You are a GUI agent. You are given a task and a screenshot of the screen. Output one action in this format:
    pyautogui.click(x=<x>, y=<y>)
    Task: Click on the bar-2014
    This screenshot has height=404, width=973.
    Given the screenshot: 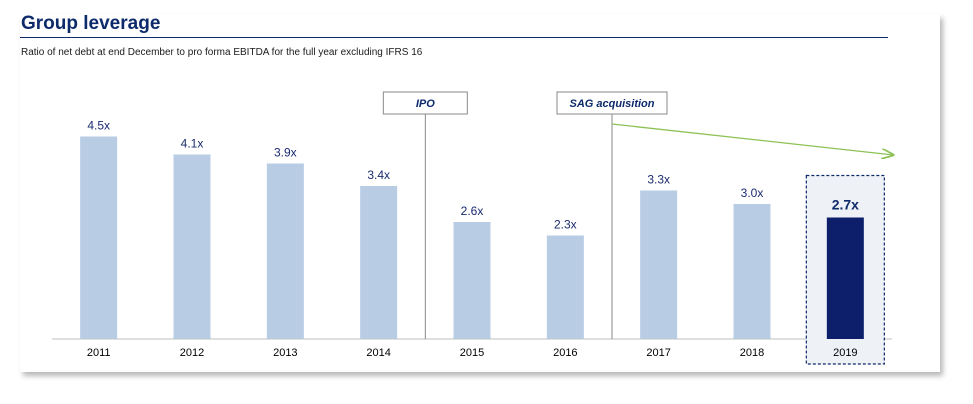 What is the action you would take?
    pyautogui.click(x=379, y=262)
    